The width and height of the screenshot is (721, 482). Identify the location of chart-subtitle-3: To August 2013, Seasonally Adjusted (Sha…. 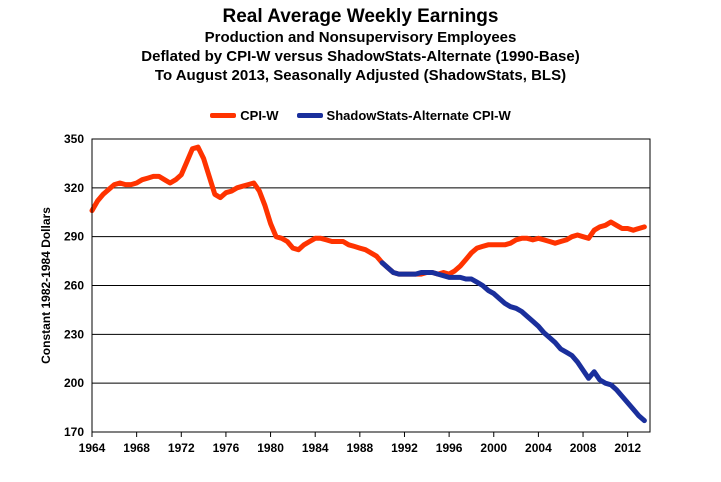
(360, 75).